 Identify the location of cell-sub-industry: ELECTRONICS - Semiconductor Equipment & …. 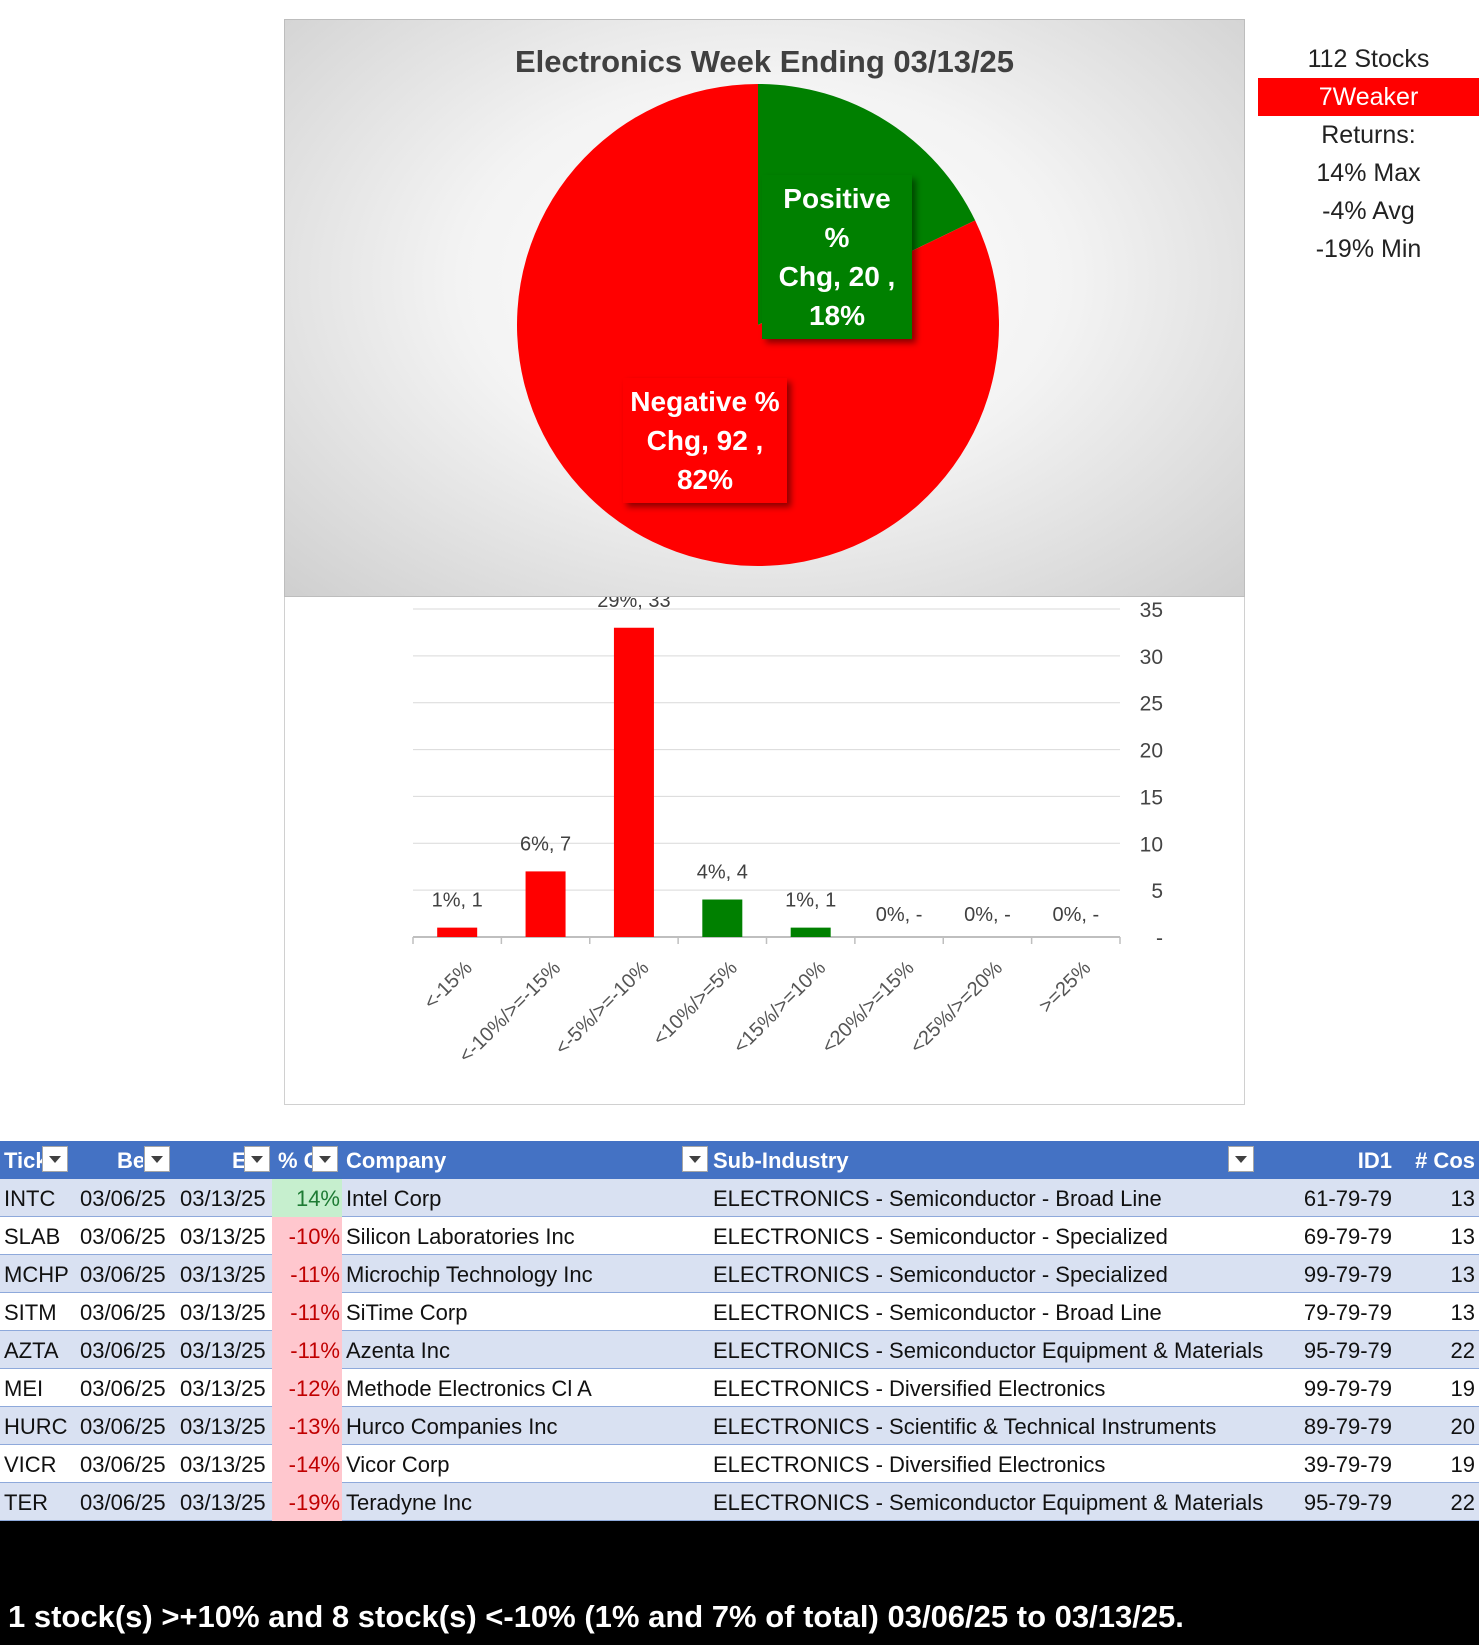
(988, 1350).